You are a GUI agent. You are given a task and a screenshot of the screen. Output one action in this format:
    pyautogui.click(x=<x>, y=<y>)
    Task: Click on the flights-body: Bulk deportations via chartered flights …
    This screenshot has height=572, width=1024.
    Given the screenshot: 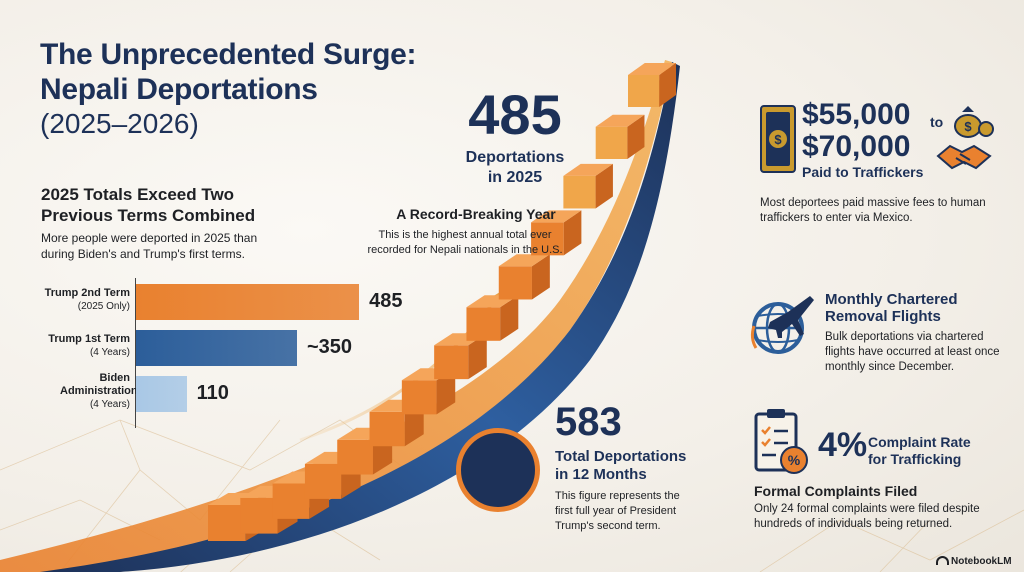 What is the action you would take?
    pyautogui.click(x=912, y=352)
    